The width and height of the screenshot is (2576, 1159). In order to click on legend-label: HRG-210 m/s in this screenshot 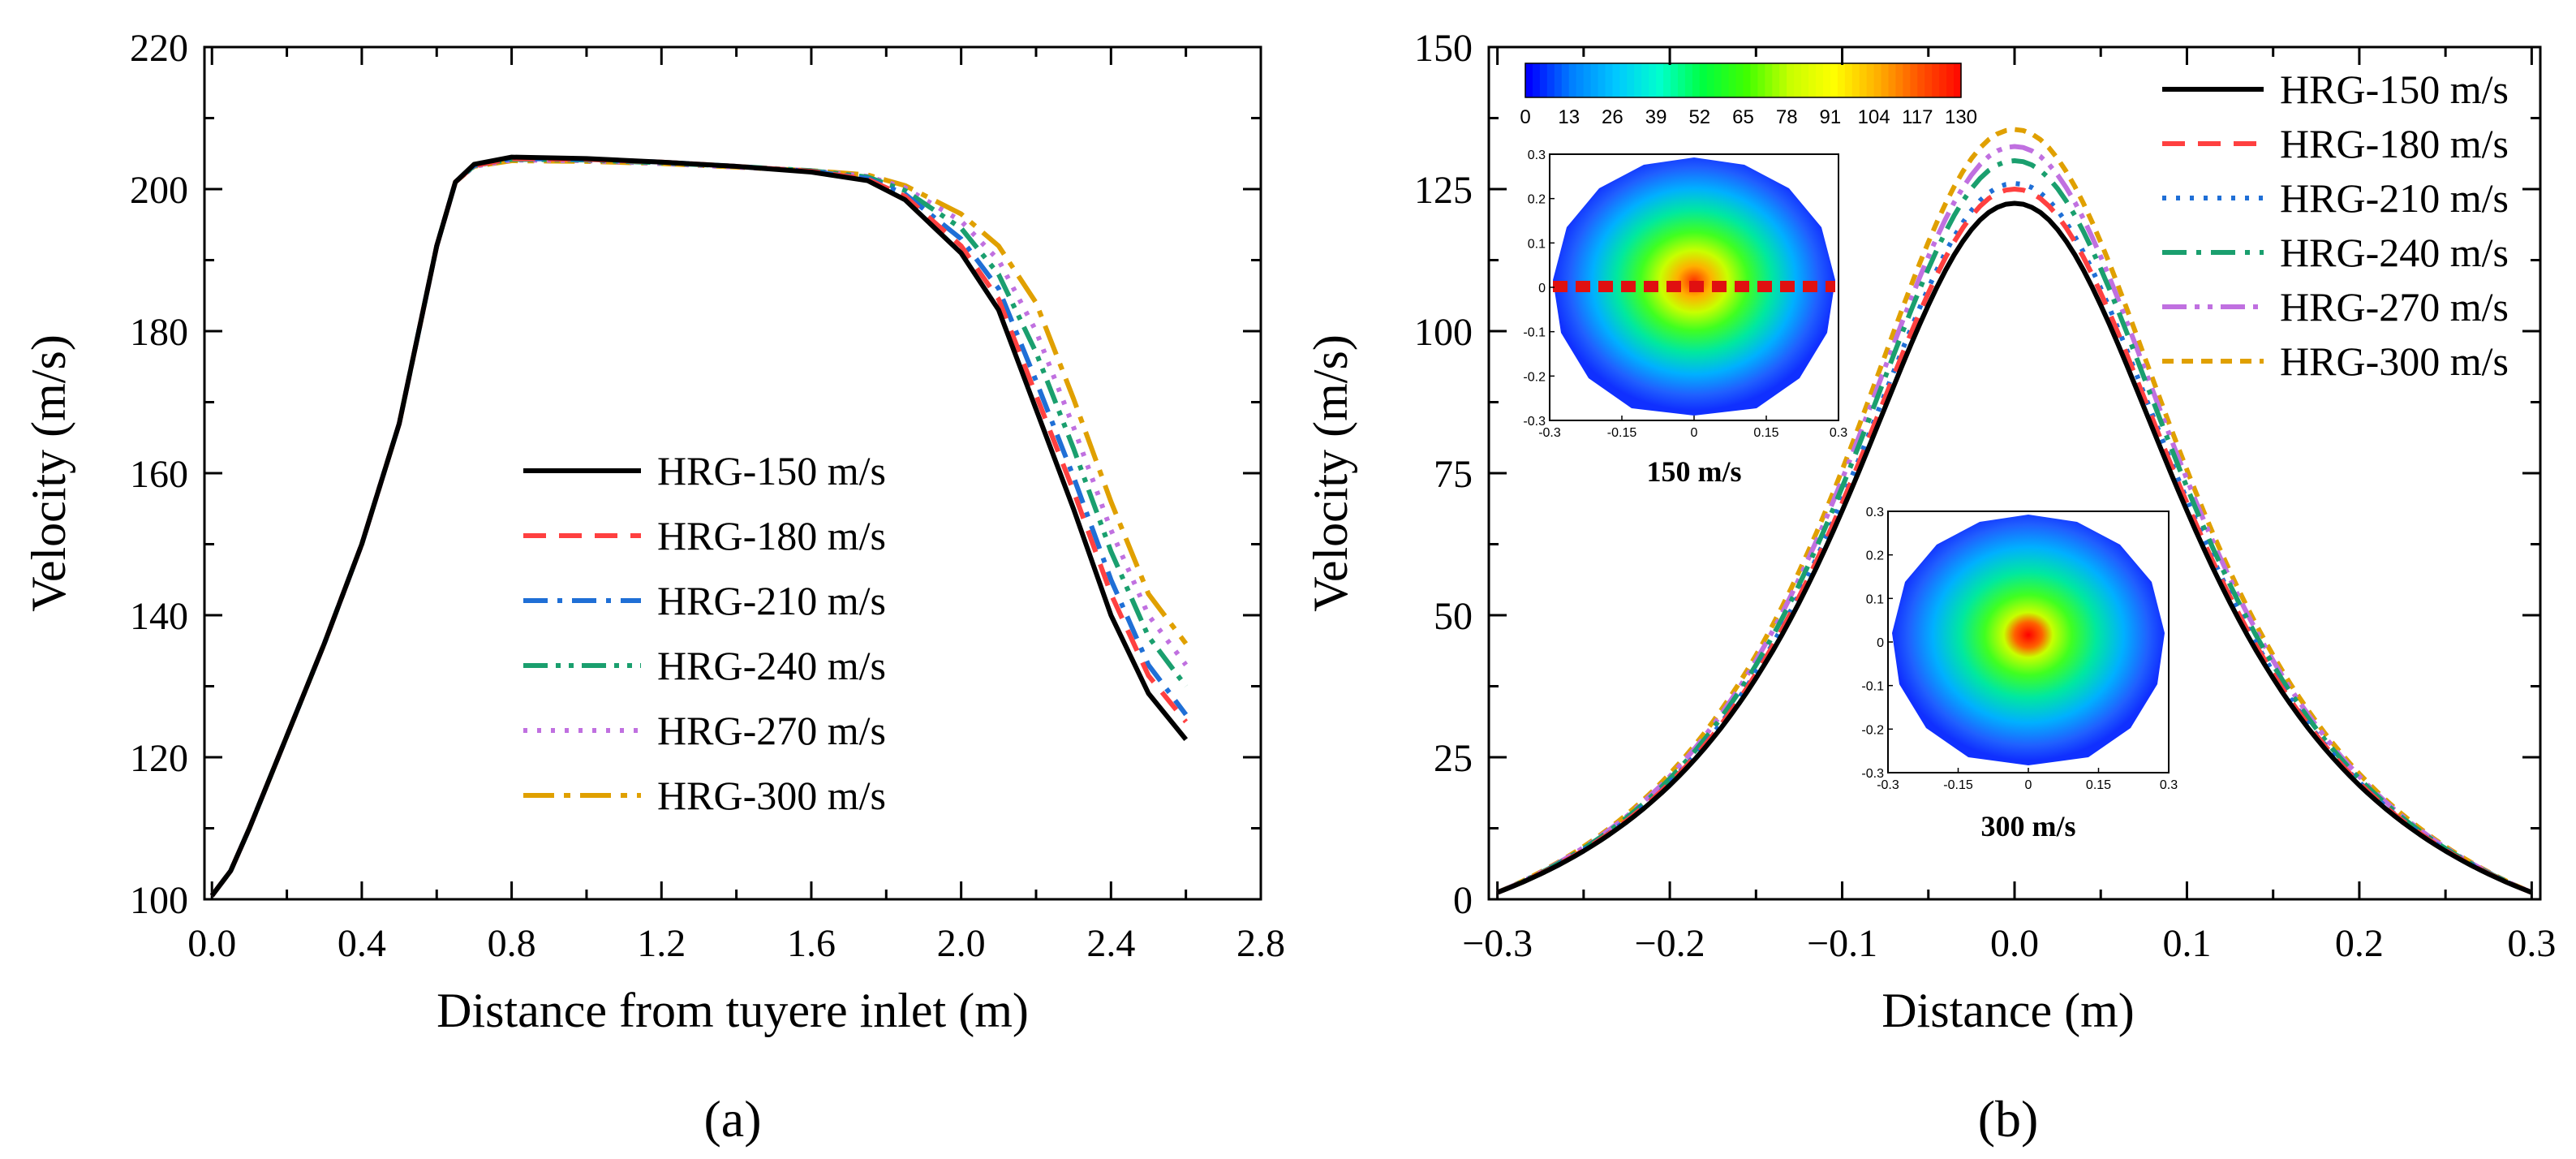, I will do `click(2394, 198)`.